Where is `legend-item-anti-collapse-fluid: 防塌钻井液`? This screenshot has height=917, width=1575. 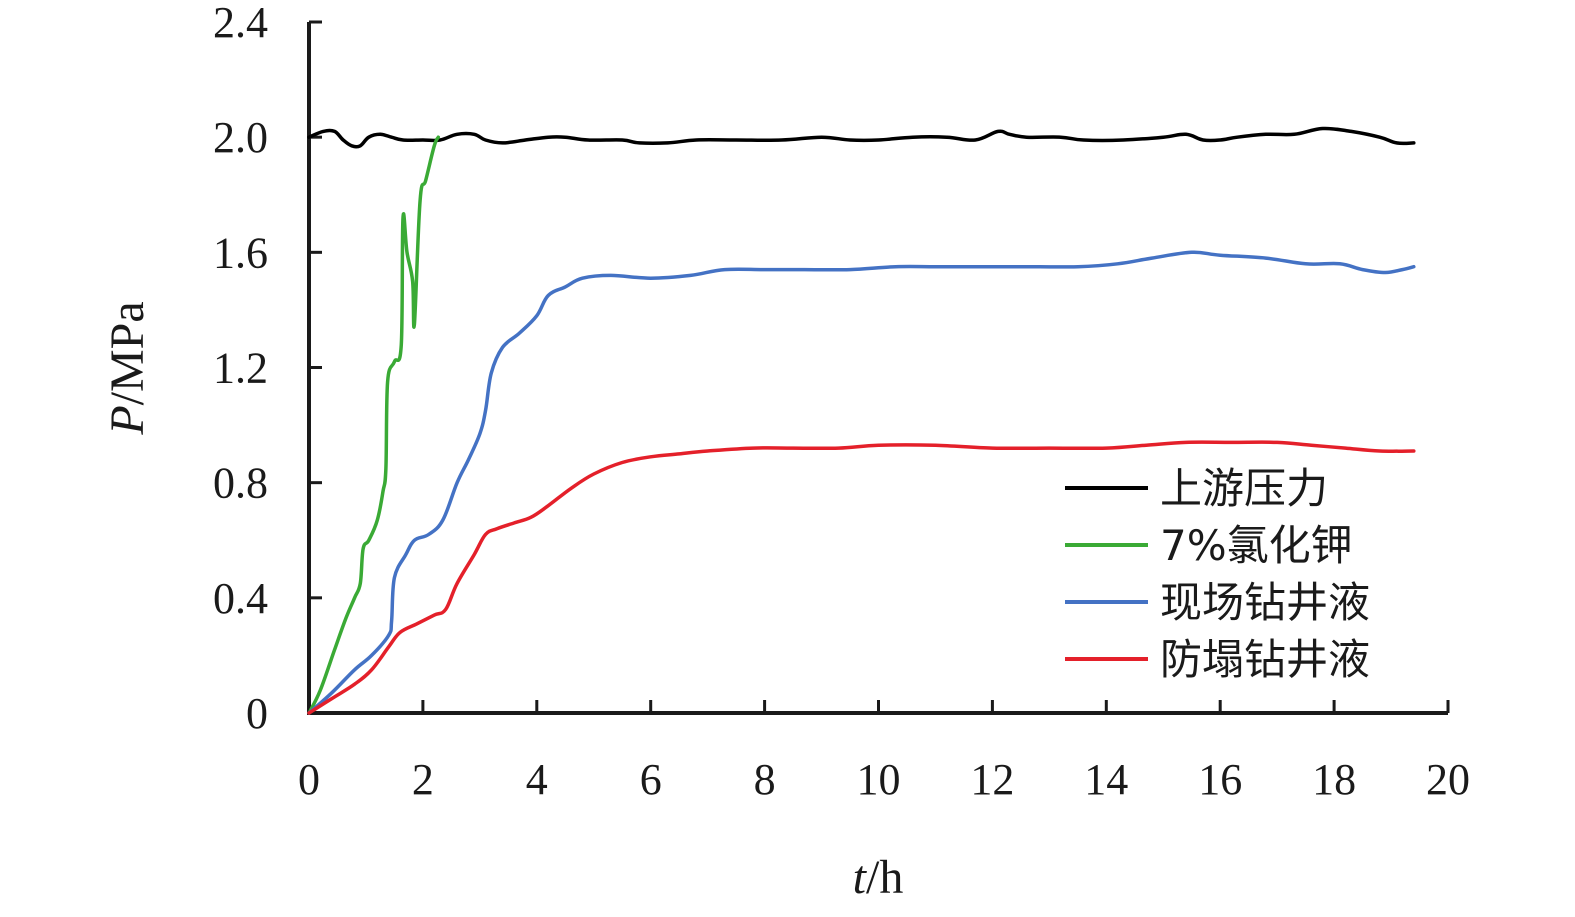
legend-item-anti-collapse-fluid: 防塌钻井液 is located at coordinates (1217, 659).